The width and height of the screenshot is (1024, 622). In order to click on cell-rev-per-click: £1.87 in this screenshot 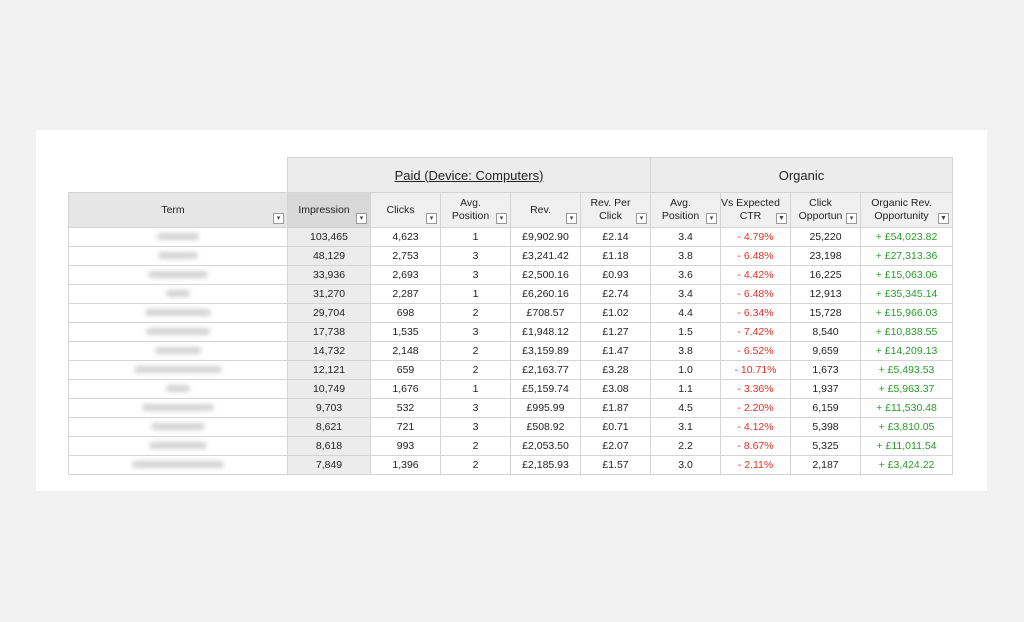, I will do `click(615, 408)`.